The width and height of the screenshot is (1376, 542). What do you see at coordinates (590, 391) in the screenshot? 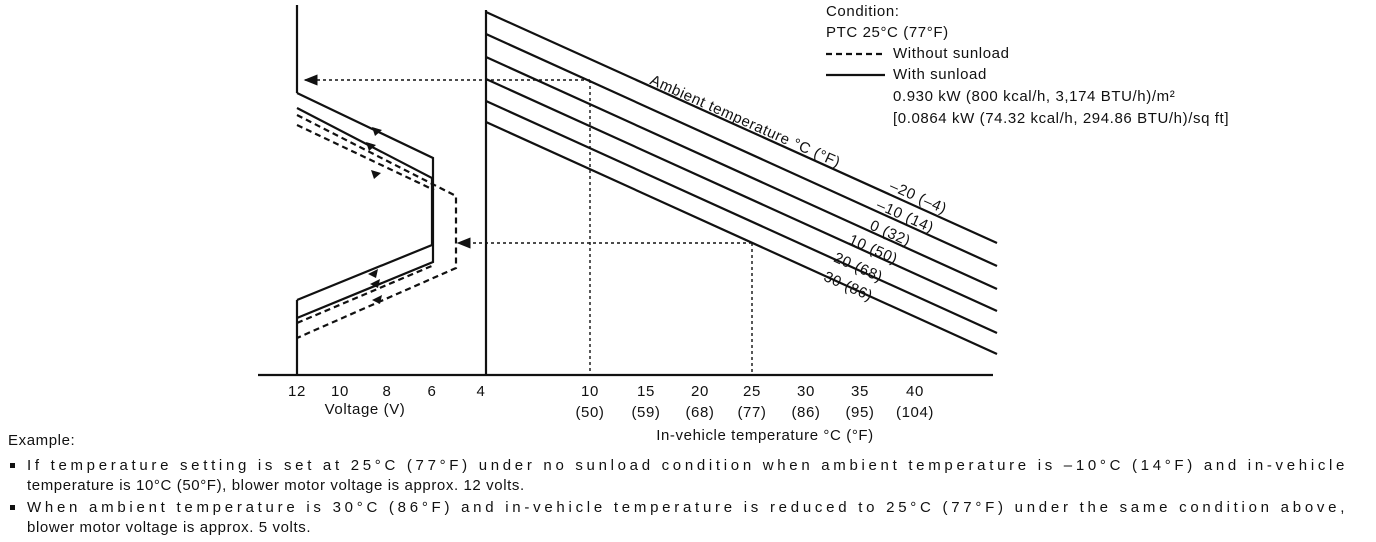
I see `temp-tick-label: 10` at bounding box center [590, 391].